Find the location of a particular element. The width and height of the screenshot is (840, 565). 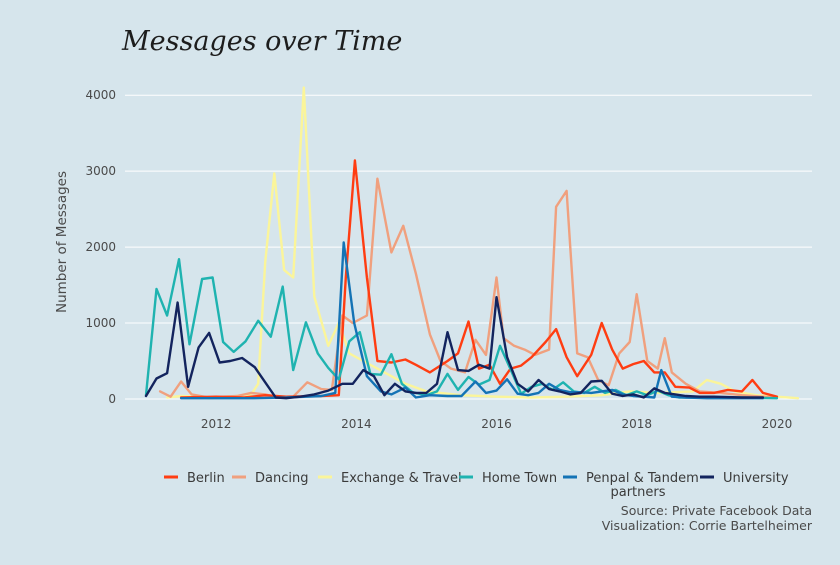

legend-label-home-town: Home Town is located at coordinates (519, 478).